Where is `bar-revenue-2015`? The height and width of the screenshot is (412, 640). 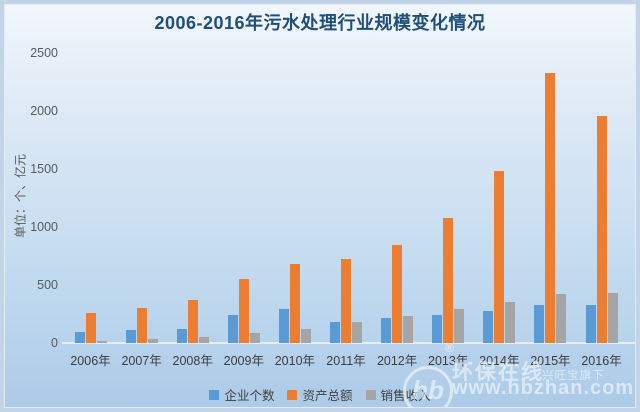 bar-revenue-2015 is located at coordinates (561, 318).